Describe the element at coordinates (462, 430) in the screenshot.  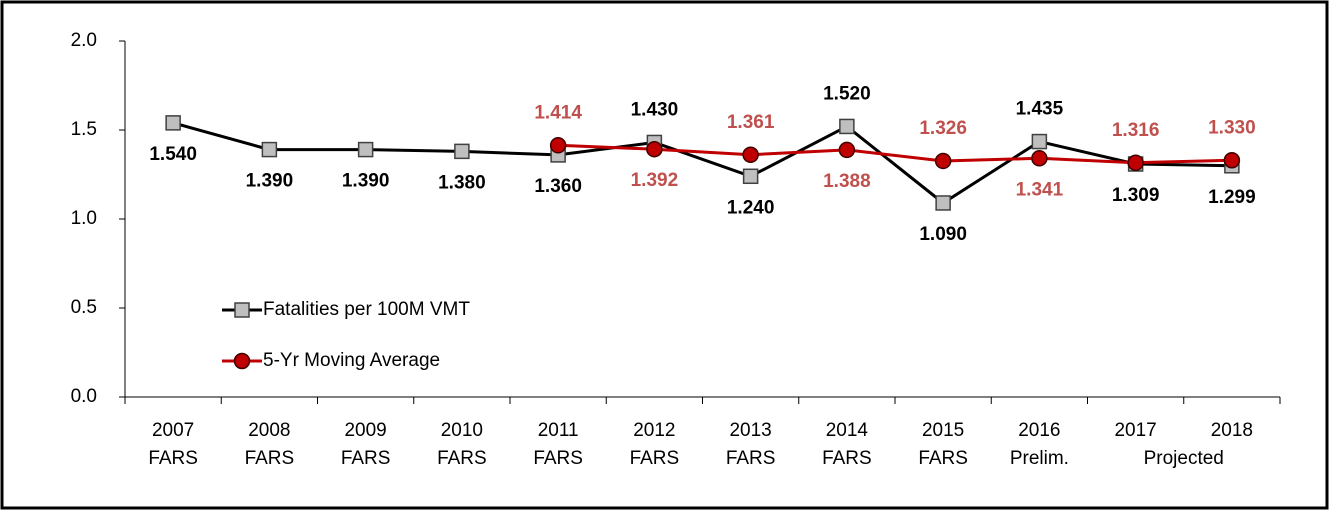
I see `x-tick-label: 2010` at that location.